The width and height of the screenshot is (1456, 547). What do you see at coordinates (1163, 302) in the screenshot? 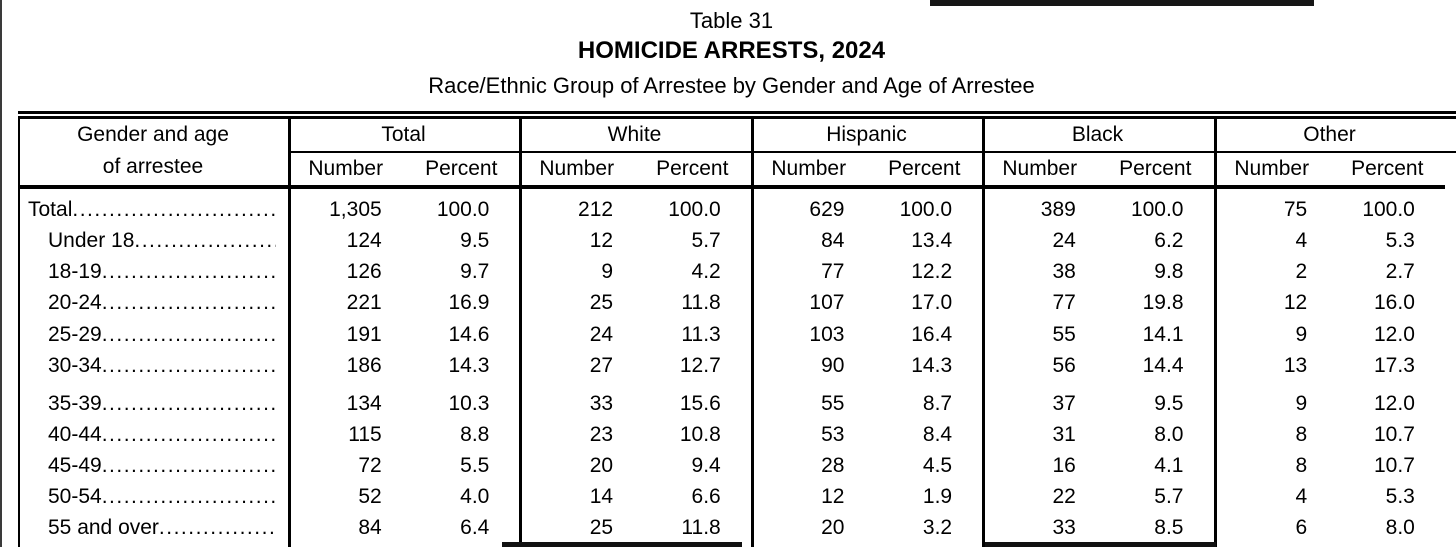
I see `cell: 19.8` at bounding box center [1163, 302].